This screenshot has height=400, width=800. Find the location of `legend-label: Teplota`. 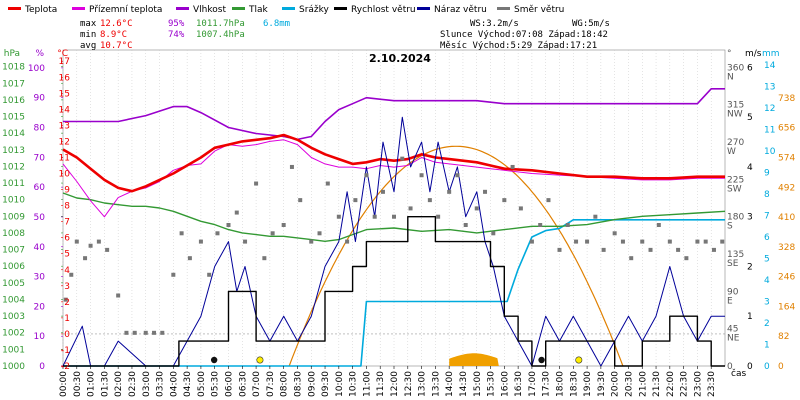

legend-label: Teplota is located at coordinates (40, 10).